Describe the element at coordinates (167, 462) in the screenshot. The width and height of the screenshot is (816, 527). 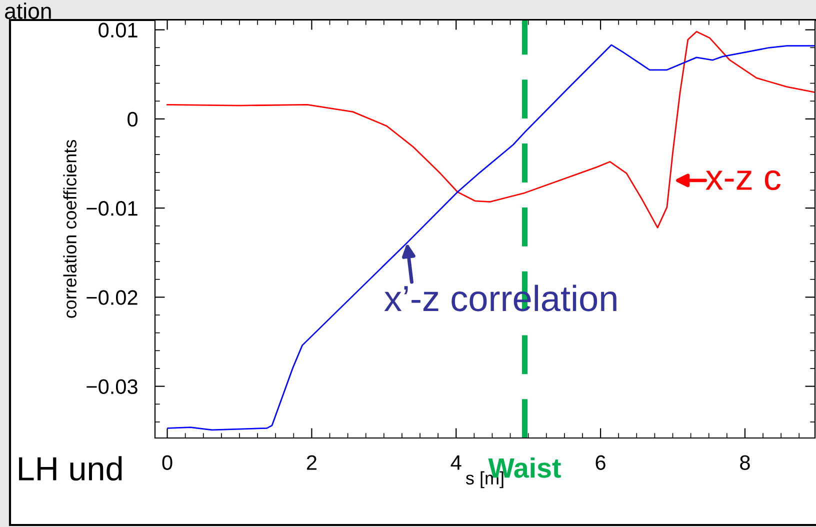
I see `x-tick-label: 0` at that location.